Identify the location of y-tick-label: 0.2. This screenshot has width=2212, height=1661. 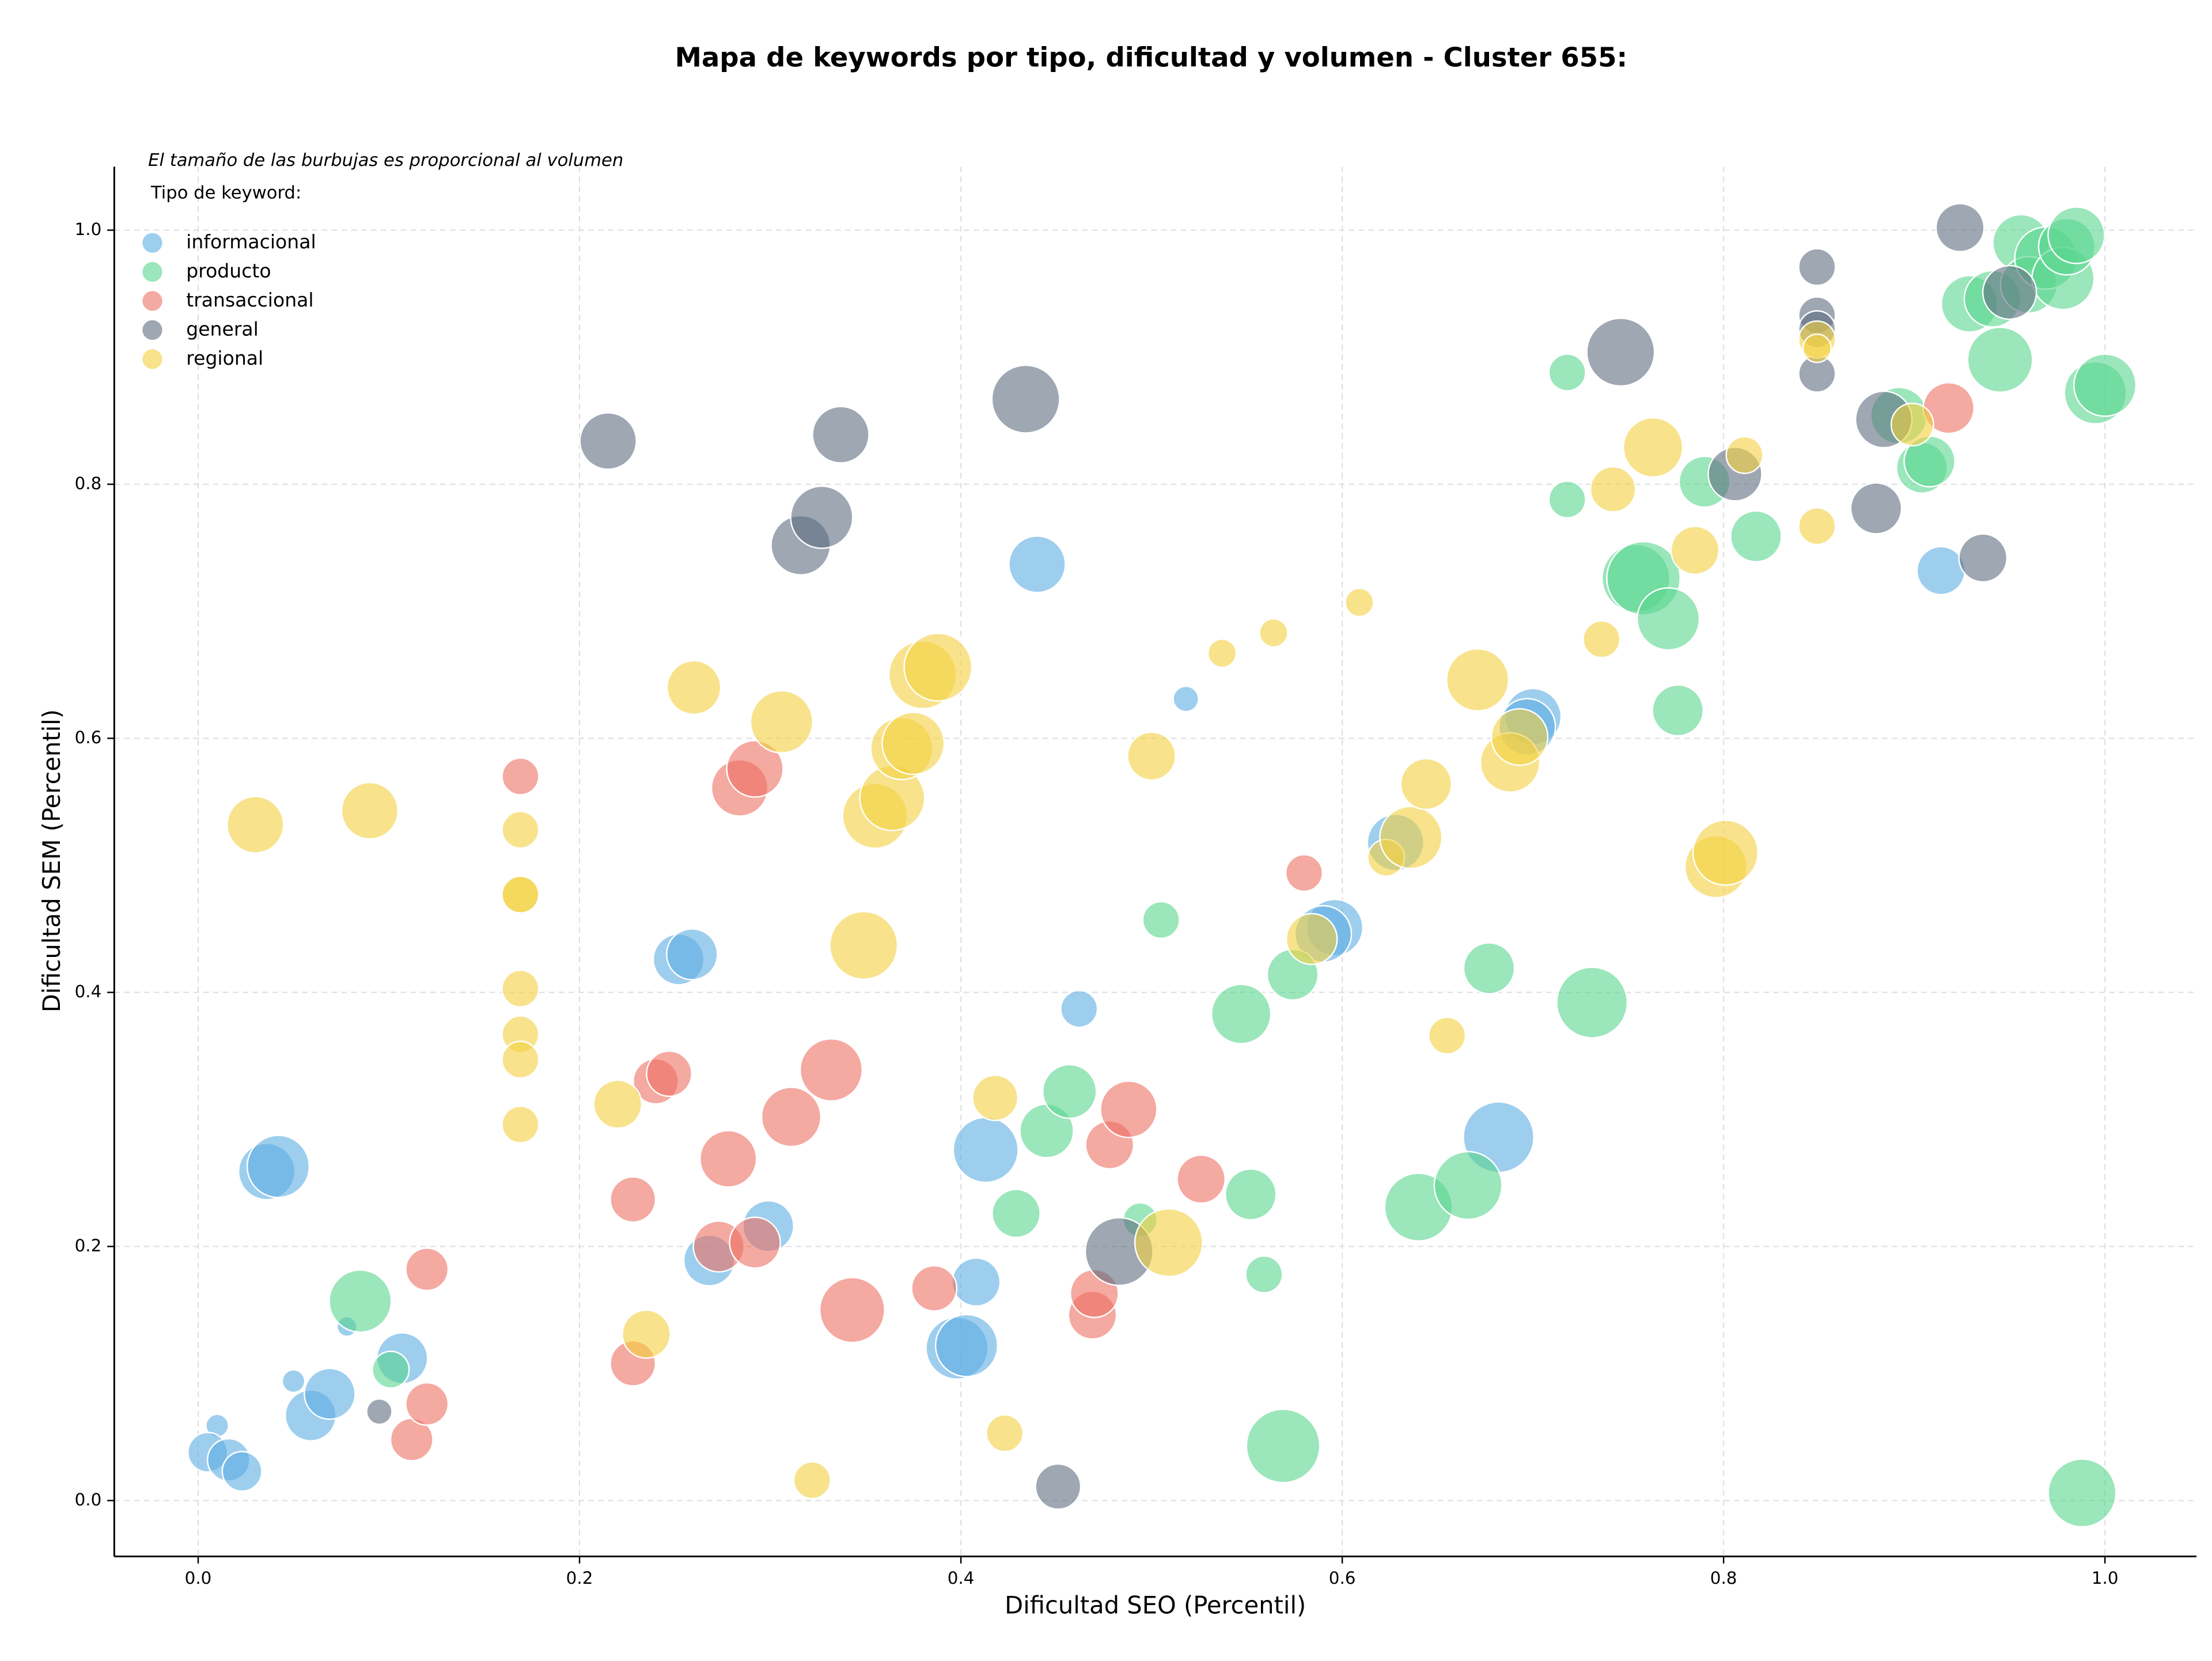
(88, 1245).